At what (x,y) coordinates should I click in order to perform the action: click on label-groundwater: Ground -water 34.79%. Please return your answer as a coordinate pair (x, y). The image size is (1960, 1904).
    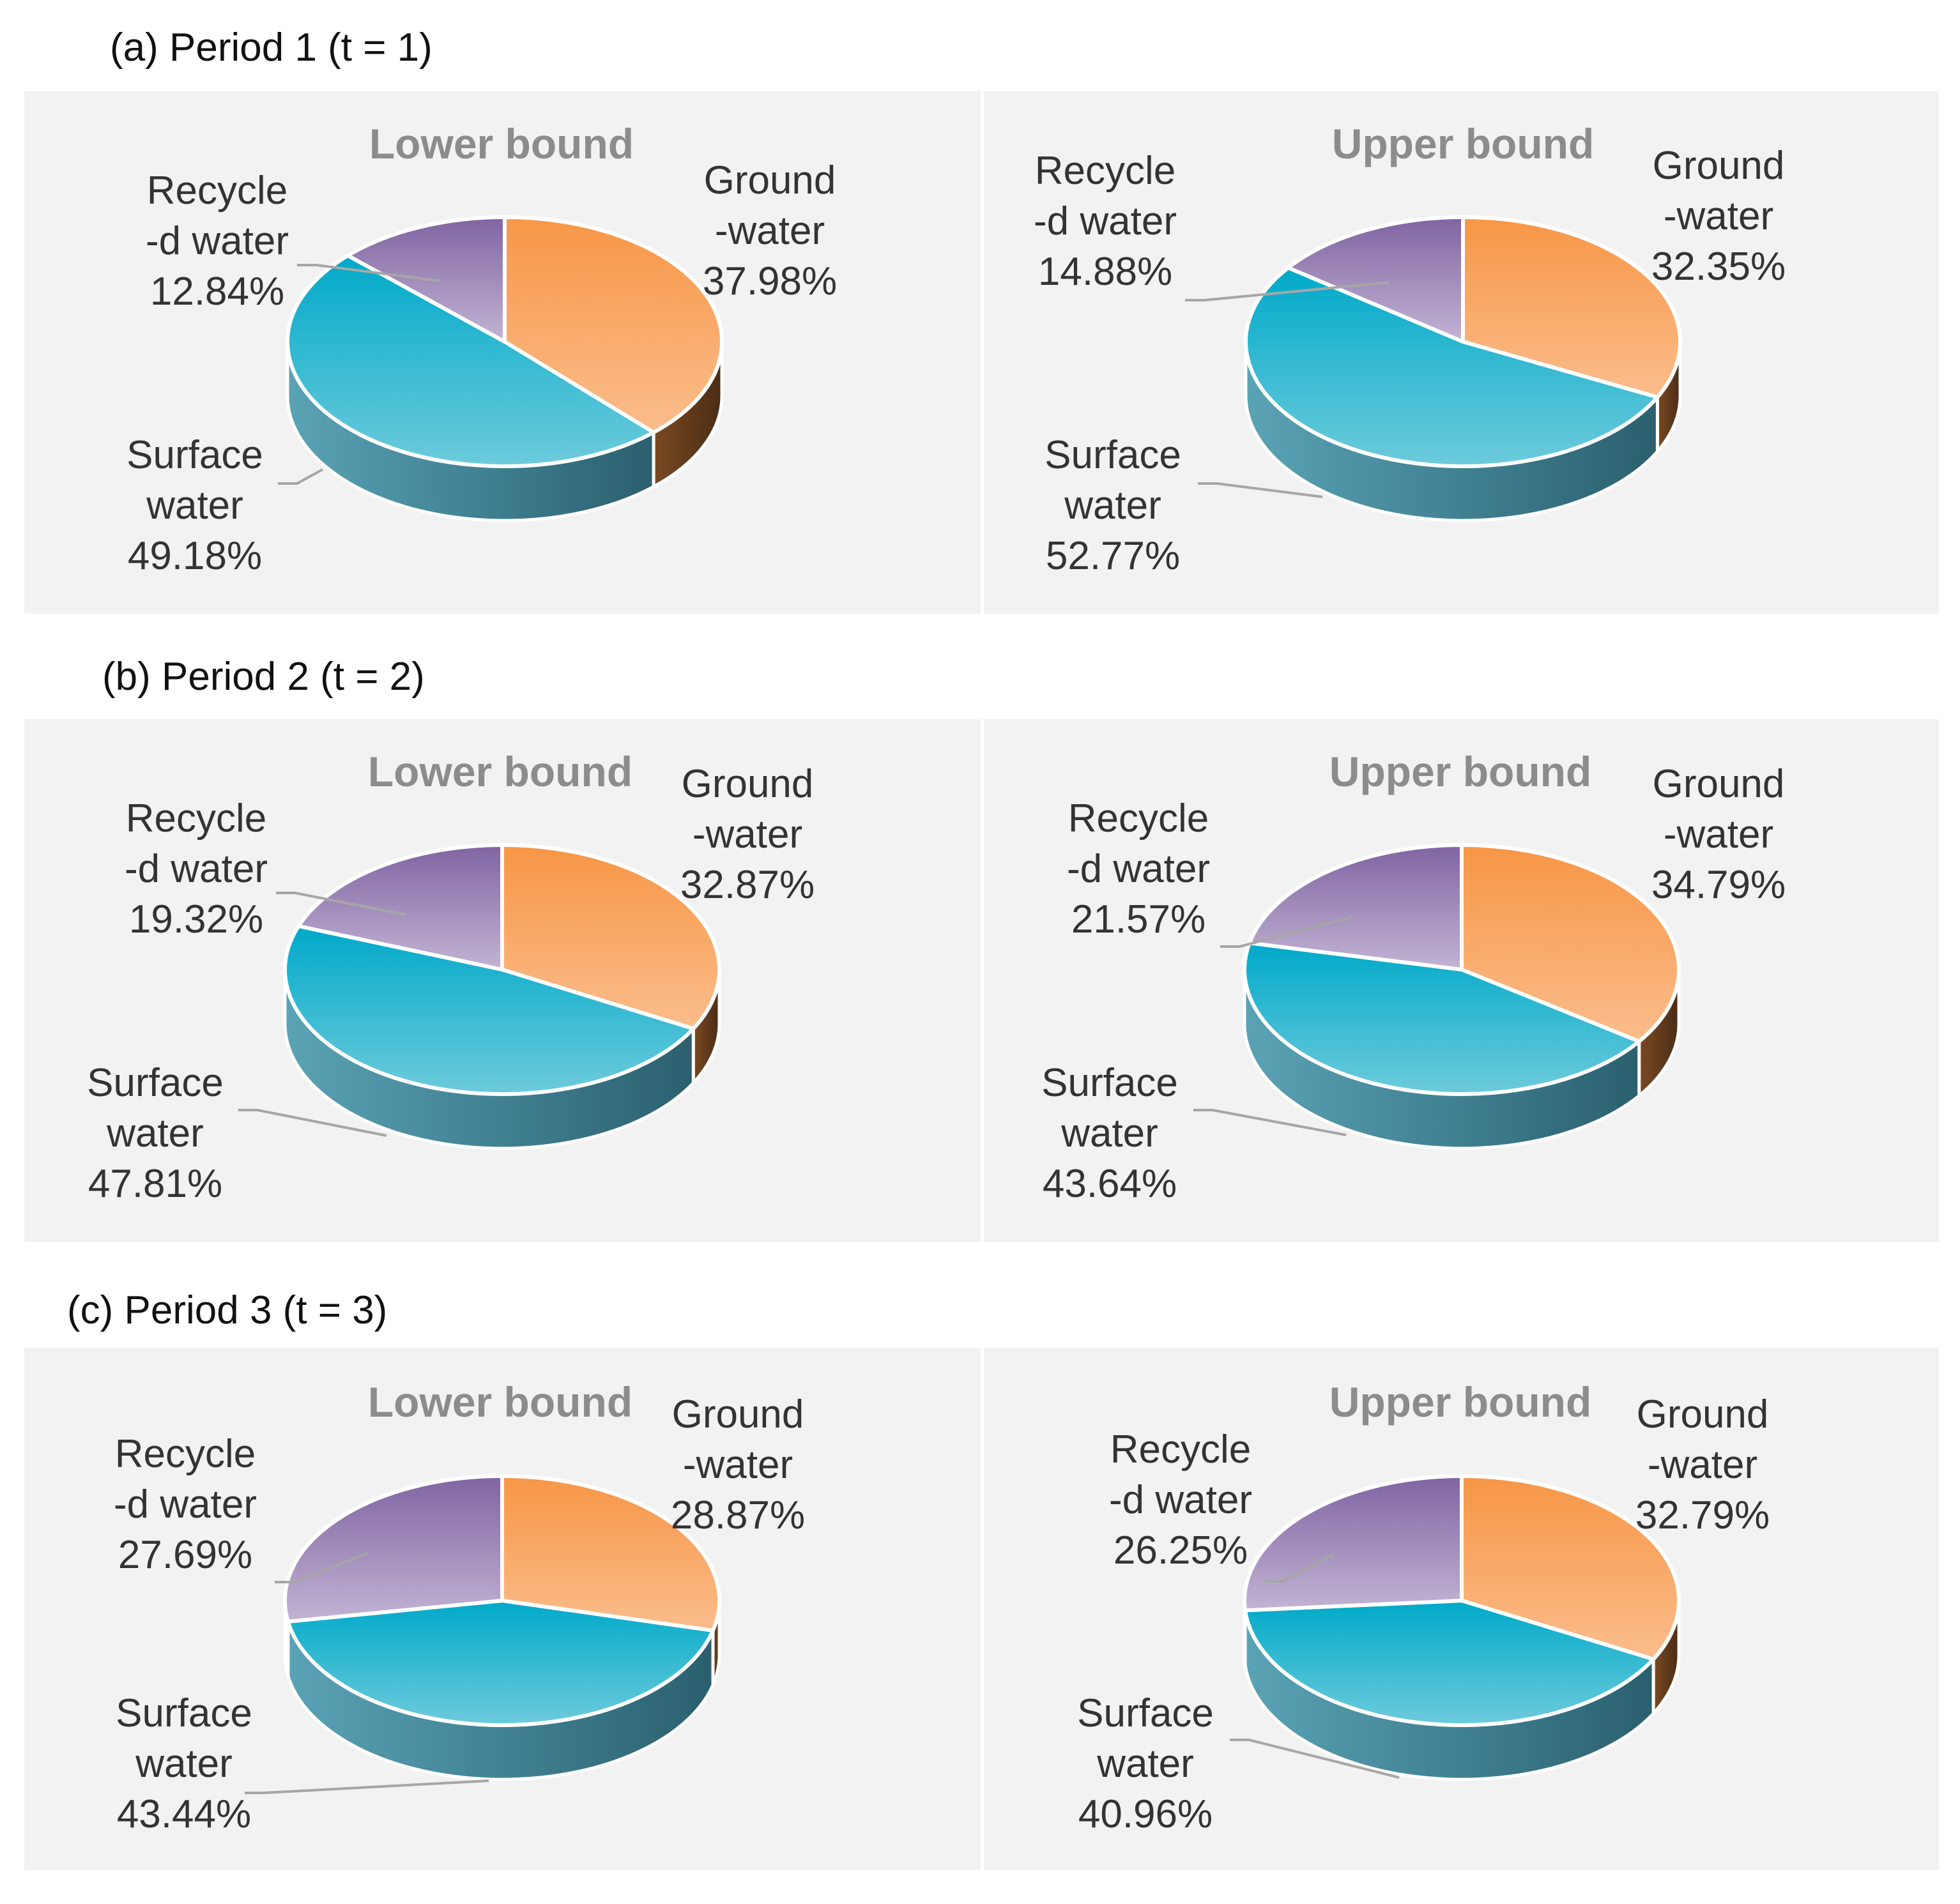
    Looking at the image, I should click on (1718, 834).